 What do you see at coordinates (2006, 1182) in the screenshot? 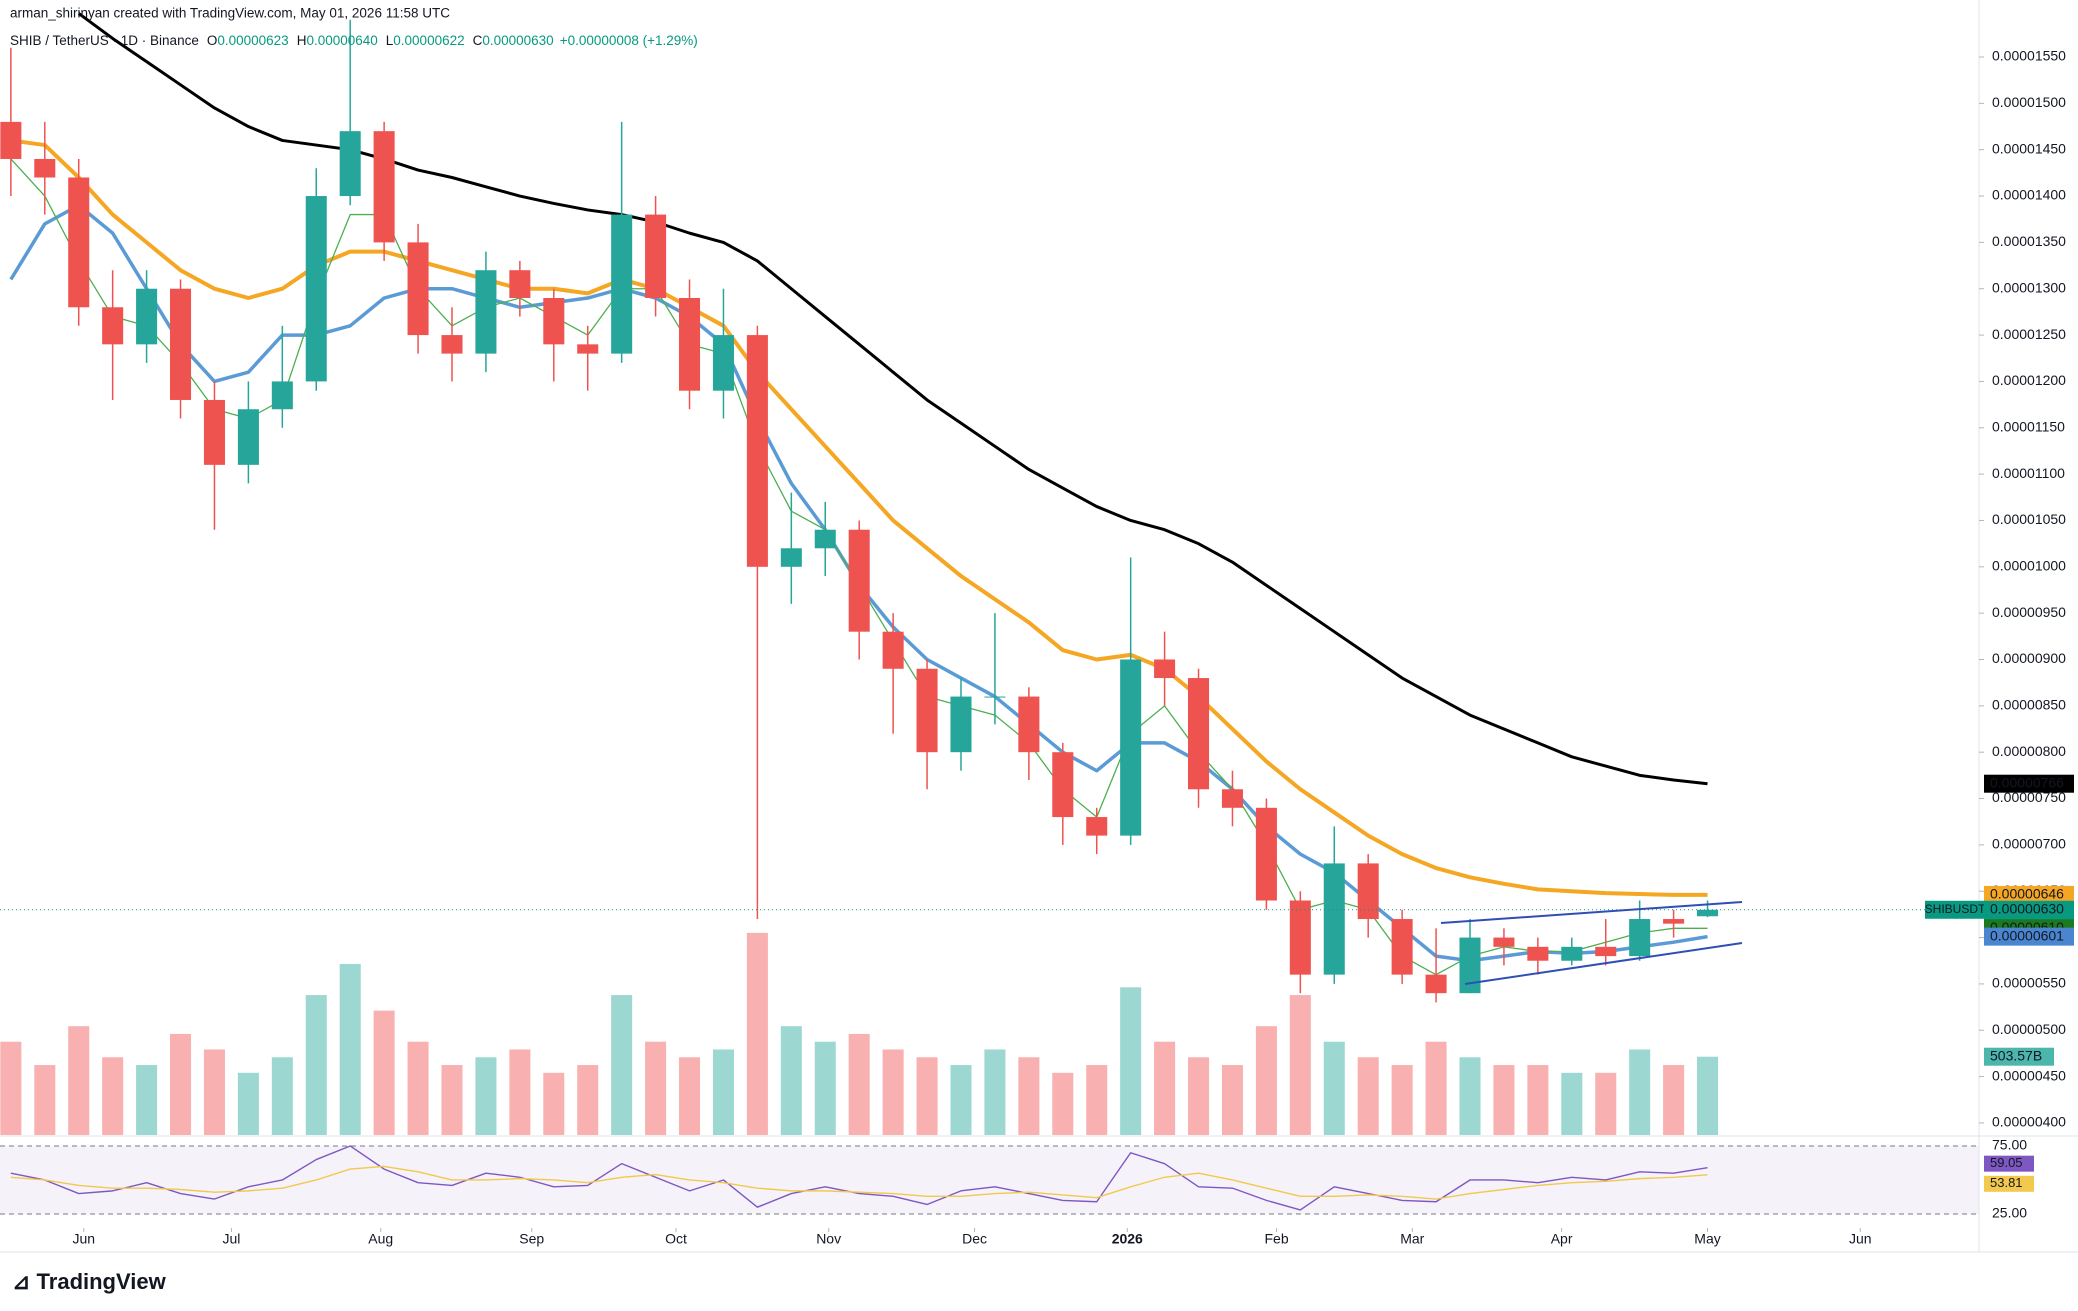
I see `rsi-label: 53.81` at bounding box center [2006, 1182].